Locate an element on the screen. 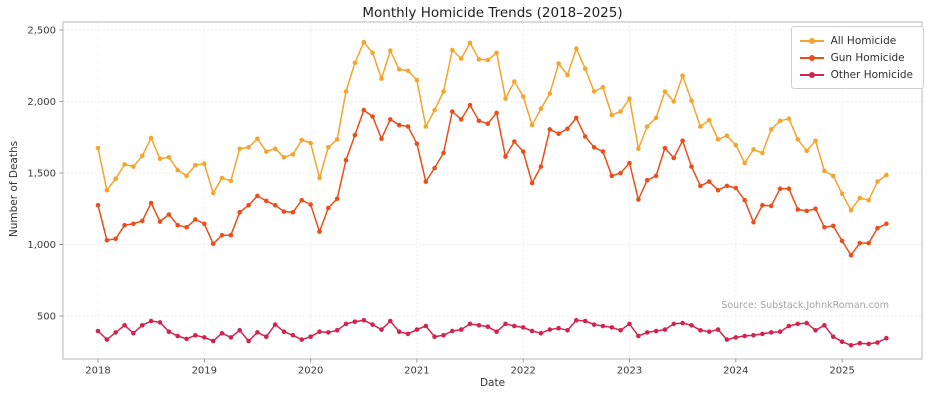 The width and height of the screenshot is (936, 401). legend-label: Other Homicide is located at coordinates (871, 74).